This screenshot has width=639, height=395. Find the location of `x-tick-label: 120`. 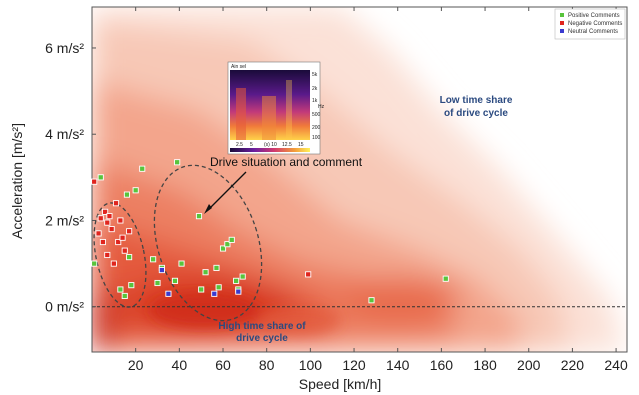

x-tick-label: 120 is located at coordinates (354, 365).